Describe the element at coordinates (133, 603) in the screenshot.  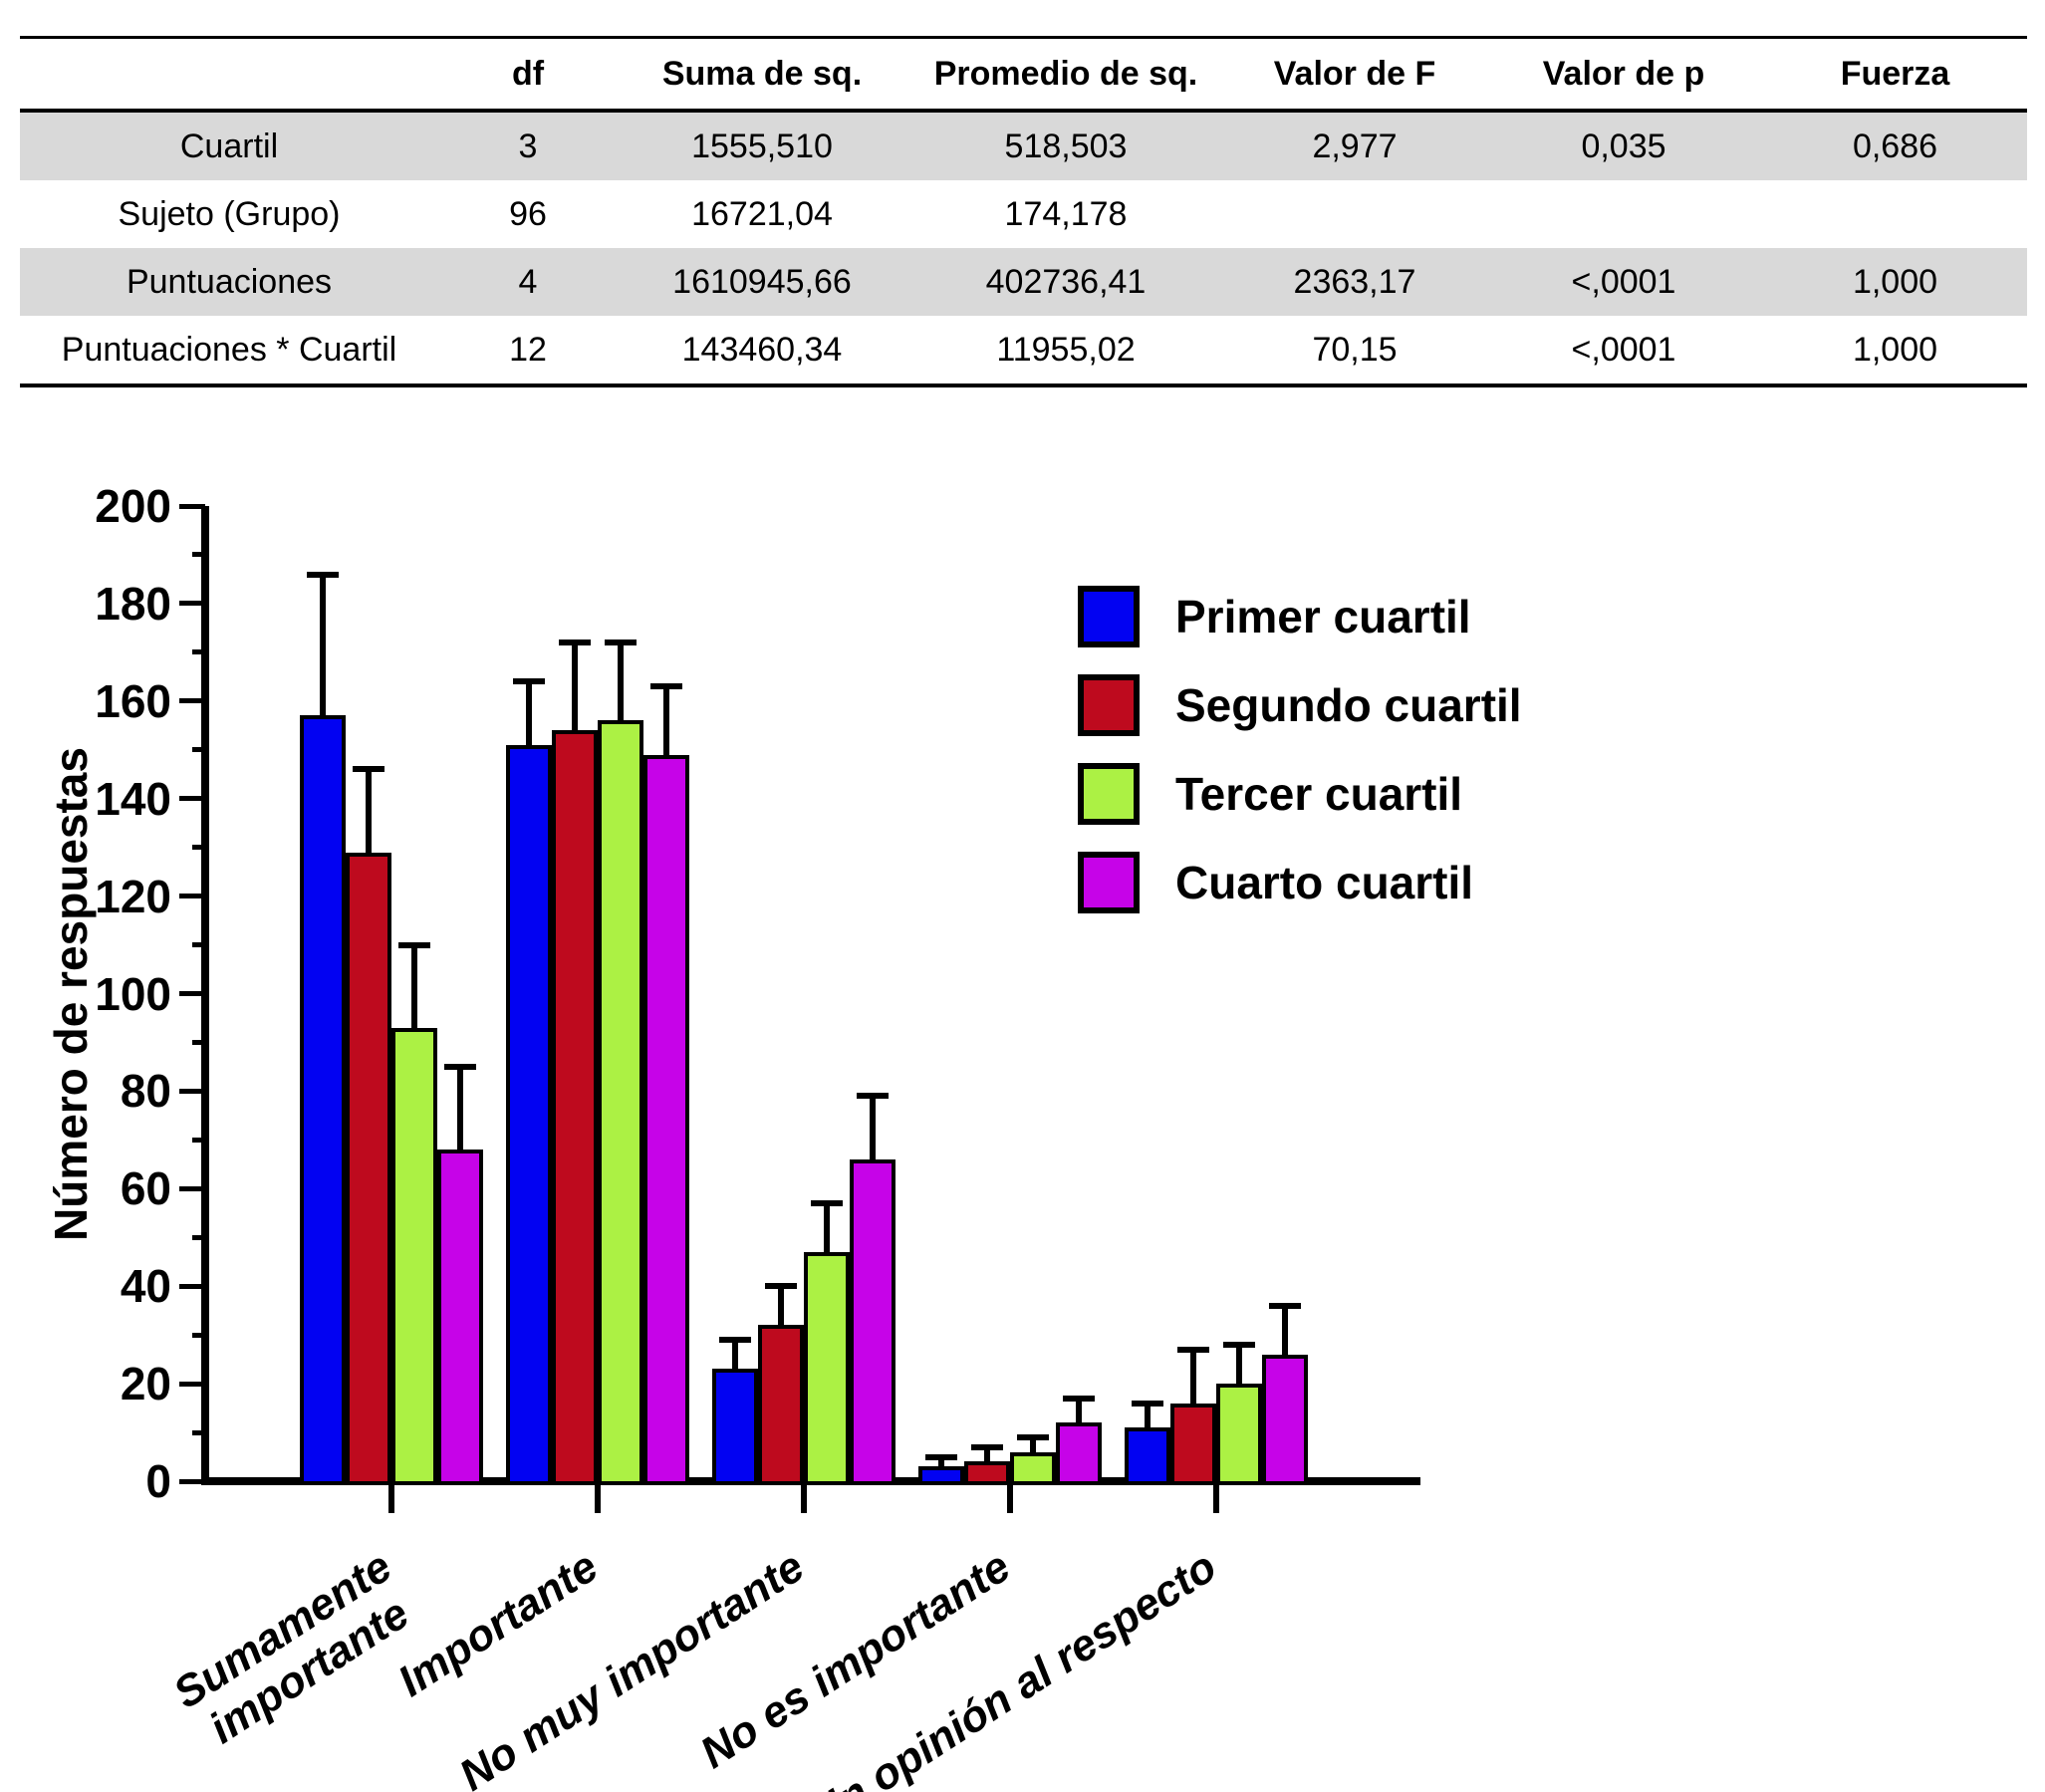
I see `y-tick-label: 180` at that location.